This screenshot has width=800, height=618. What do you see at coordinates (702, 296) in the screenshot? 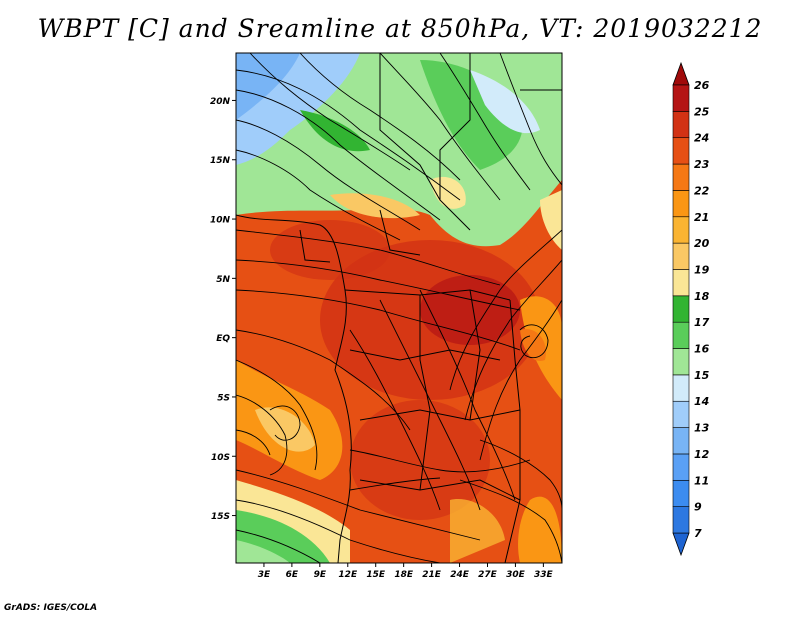
I see `colorbar-label: 18` at bounding box center [702, 296].